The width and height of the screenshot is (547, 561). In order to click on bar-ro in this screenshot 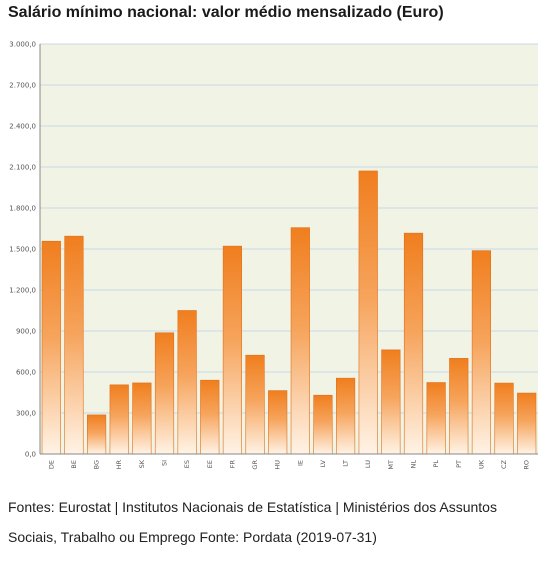, I will do `click(527, 423)`.